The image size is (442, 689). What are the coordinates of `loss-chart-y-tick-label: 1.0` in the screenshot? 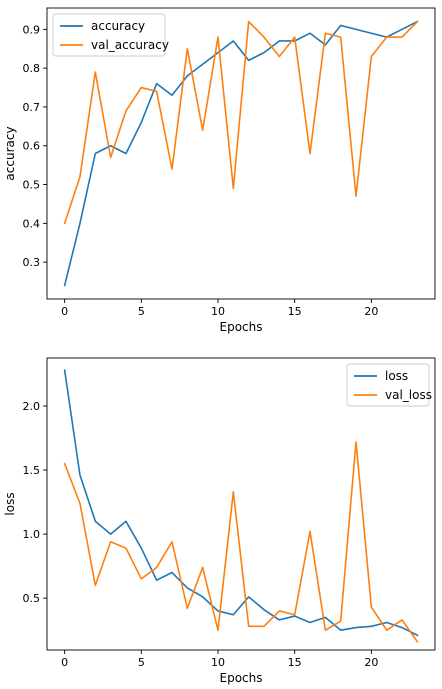 It's located at (32, 534).